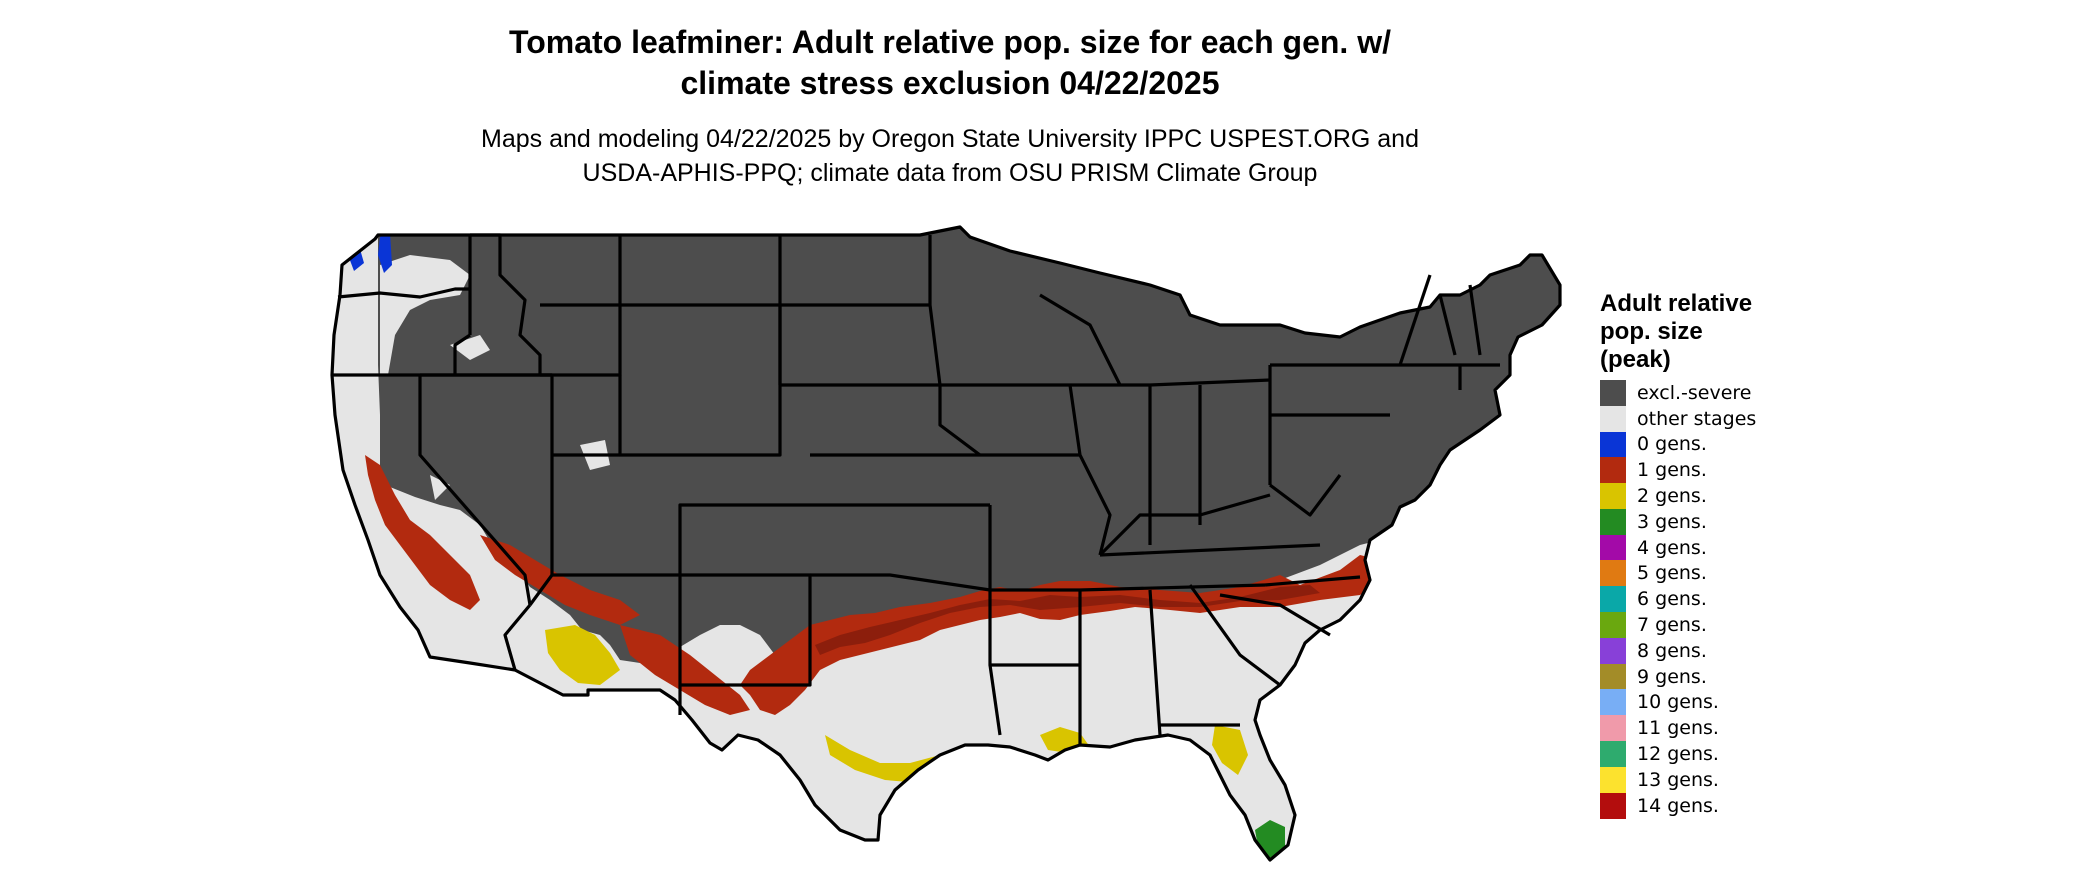 The height and width of the screenshot is (892, 2100). What do you see at coordinates (995, 700) in the screenshot?
I see `border-tx-la` at bounding box center [995, 700].